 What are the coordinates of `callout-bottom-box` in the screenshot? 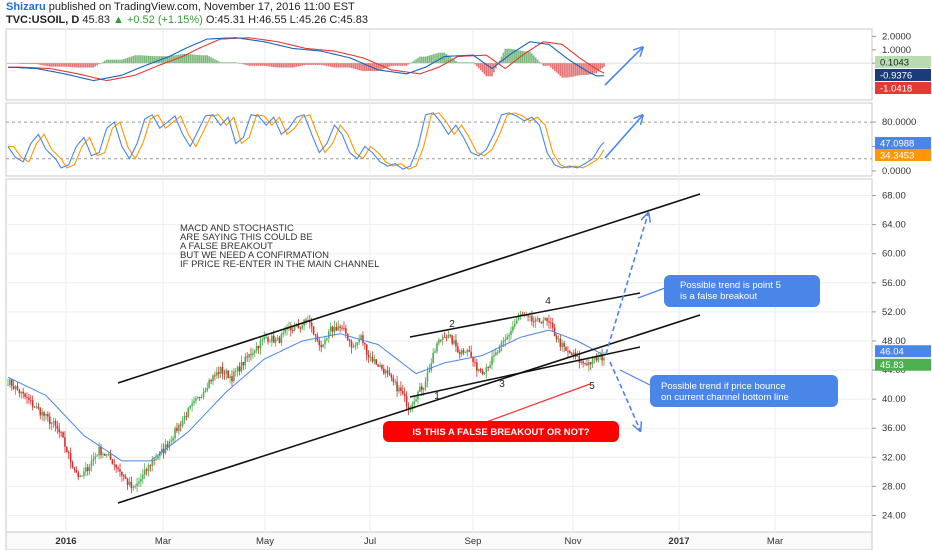 It's located at (744, 391).